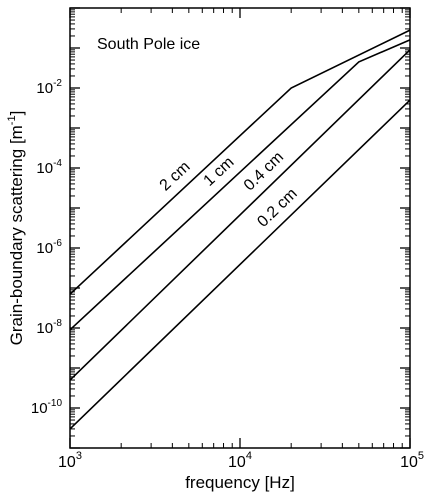 This screenshot has height=497, width=426. Describe the element at coordinates (55, 403) in the screenshot. I see `y-tick-label-exp: -10` at that location.